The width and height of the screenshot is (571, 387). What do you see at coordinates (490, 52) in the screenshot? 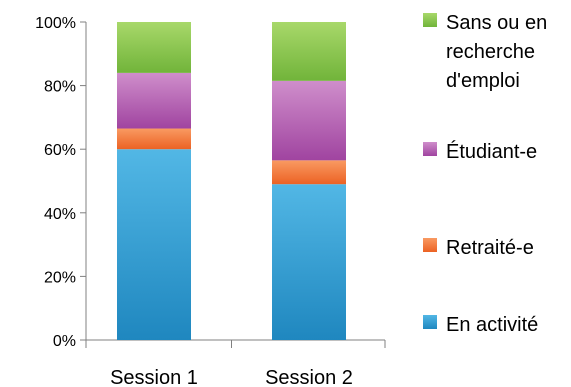
I see `legend-label: recherche` at bounding box center [490, 52].